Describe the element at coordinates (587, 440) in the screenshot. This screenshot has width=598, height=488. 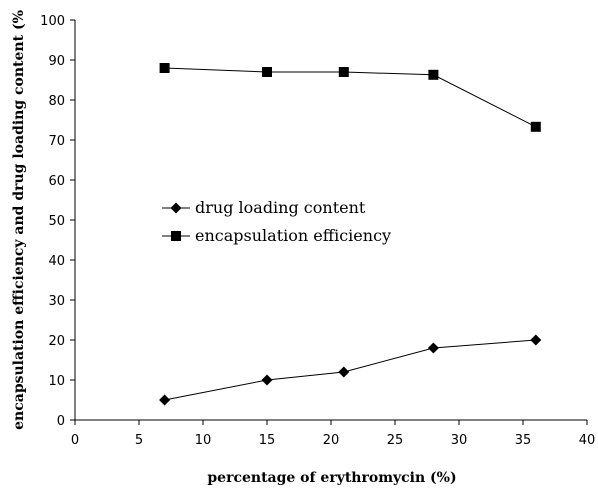
I see `x-tick-label: 40` at that location.